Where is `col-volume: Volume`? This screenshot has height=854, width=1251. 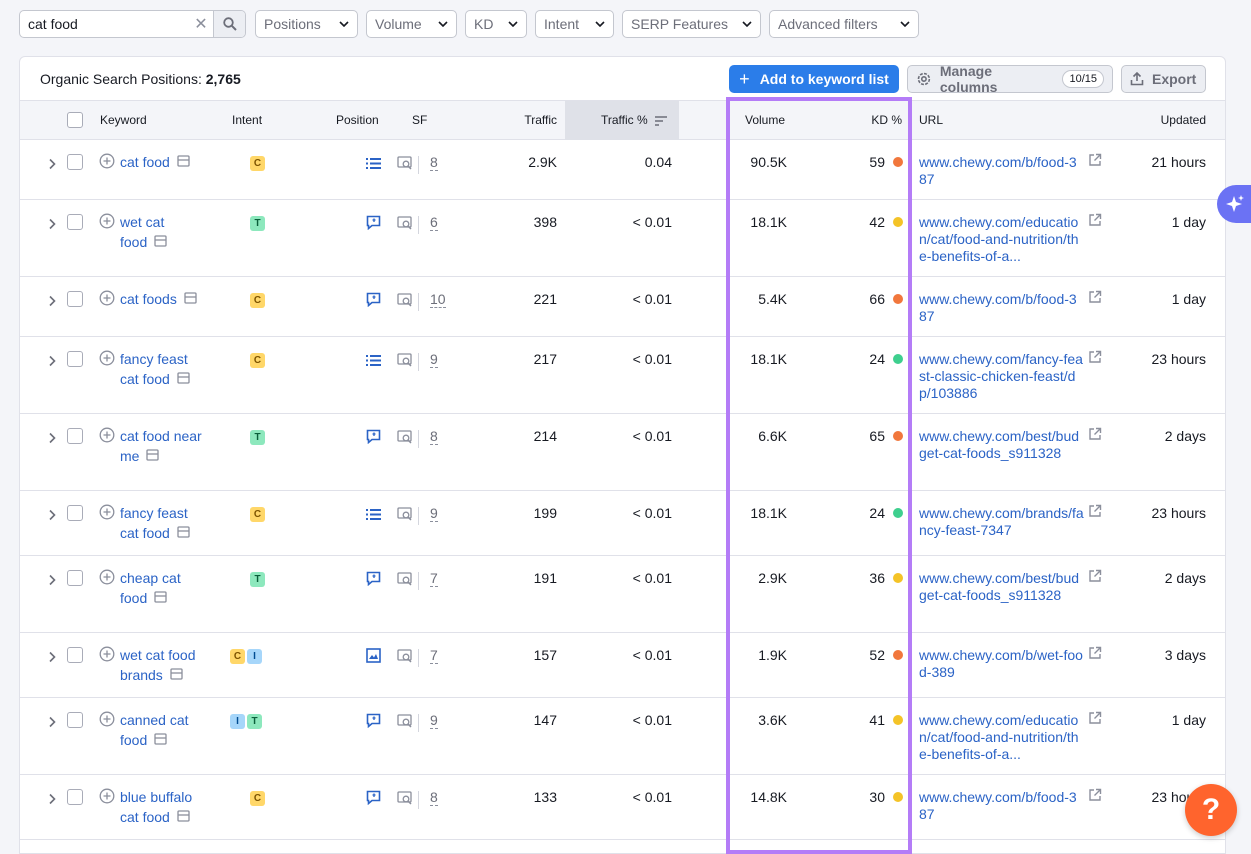 col-volume: Volume is located at coordinates (765, 120).